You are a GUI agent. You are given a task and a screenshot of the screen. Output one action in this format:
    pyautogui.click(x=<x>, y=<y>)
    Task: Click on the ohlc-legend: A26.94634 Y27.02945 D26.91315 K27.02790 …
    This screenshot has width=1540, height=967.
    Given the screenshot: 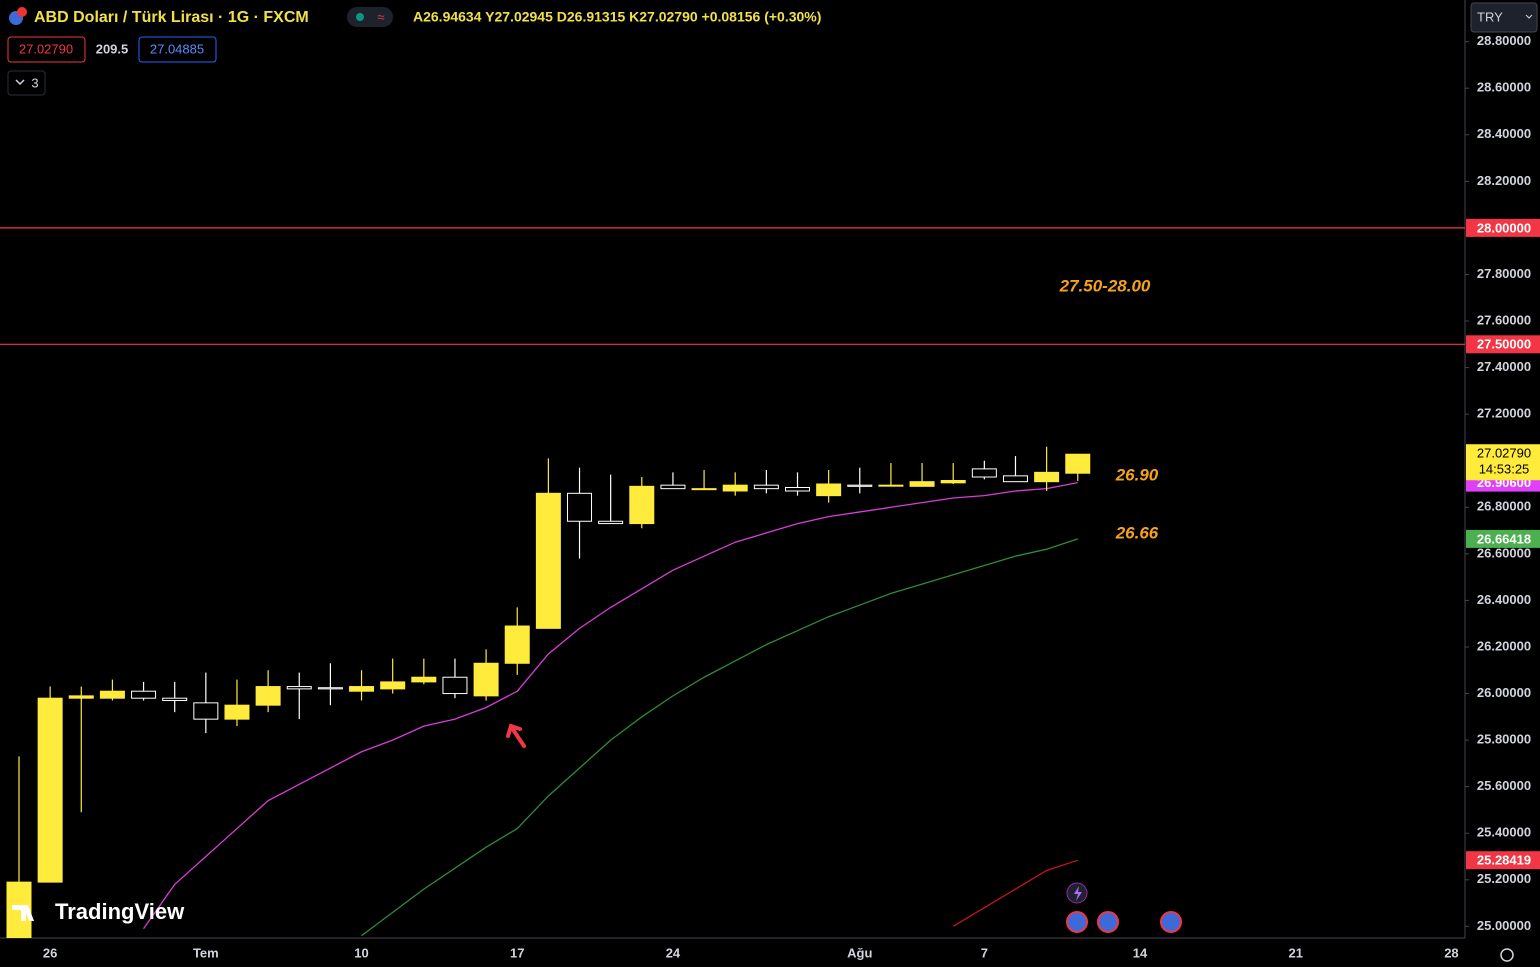 What is the action you would take?
    pyautogui.click(x=617, y=17)
    